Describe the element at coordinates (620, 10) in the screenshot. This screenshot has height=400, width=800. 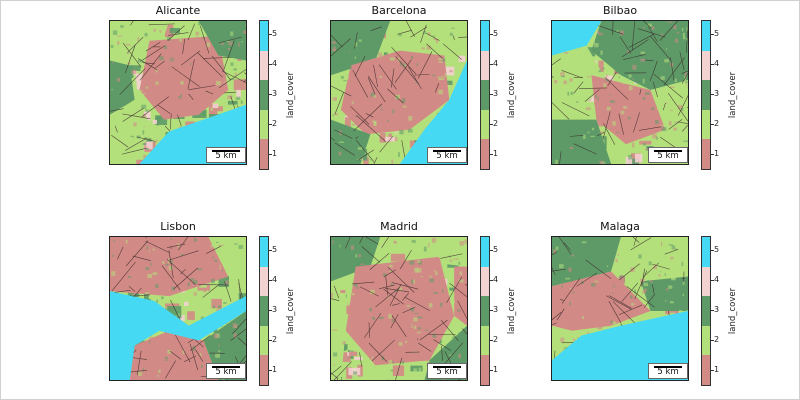
I see `panel-title: Bilbao` at that location.